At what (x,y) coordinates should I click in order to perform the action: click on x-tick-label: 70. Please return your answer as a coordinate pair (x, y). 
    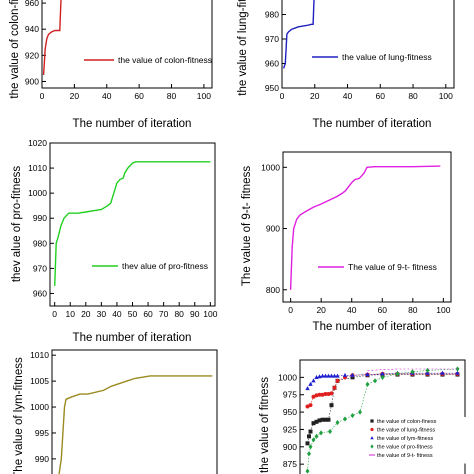
    Looking at the image, I should click on (164, 314).